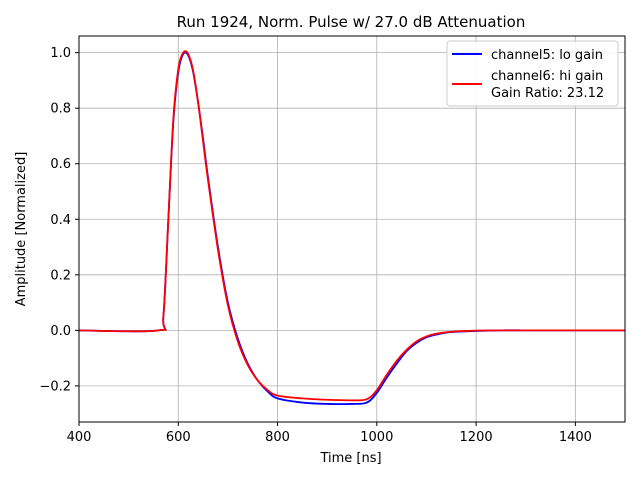  Describe the element at coordinates (60, 109) in the screenshot. I see `y-tick-label: 0.8` at that location.